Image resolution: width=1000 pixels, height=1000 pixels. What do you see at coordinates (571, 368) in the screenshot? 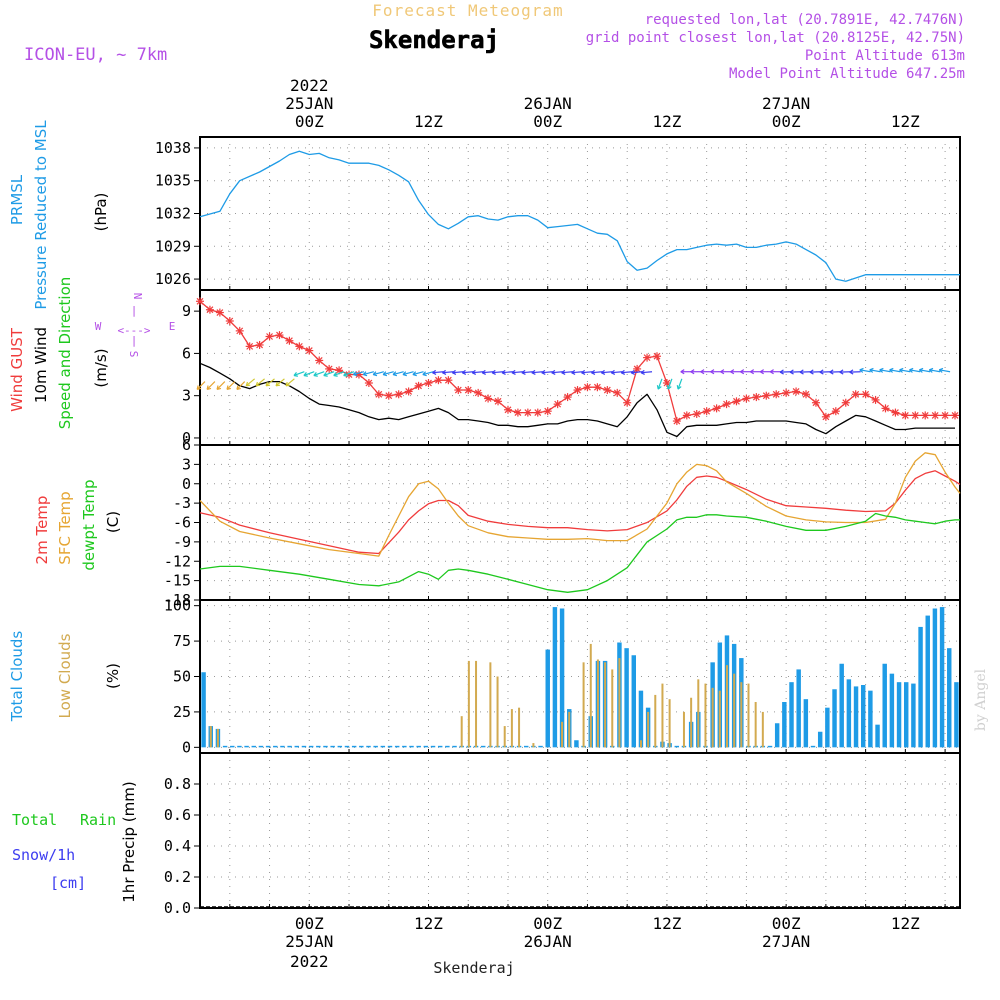
I see `wind-panel: 0 3 6 9` at bounding box center [571, 368].